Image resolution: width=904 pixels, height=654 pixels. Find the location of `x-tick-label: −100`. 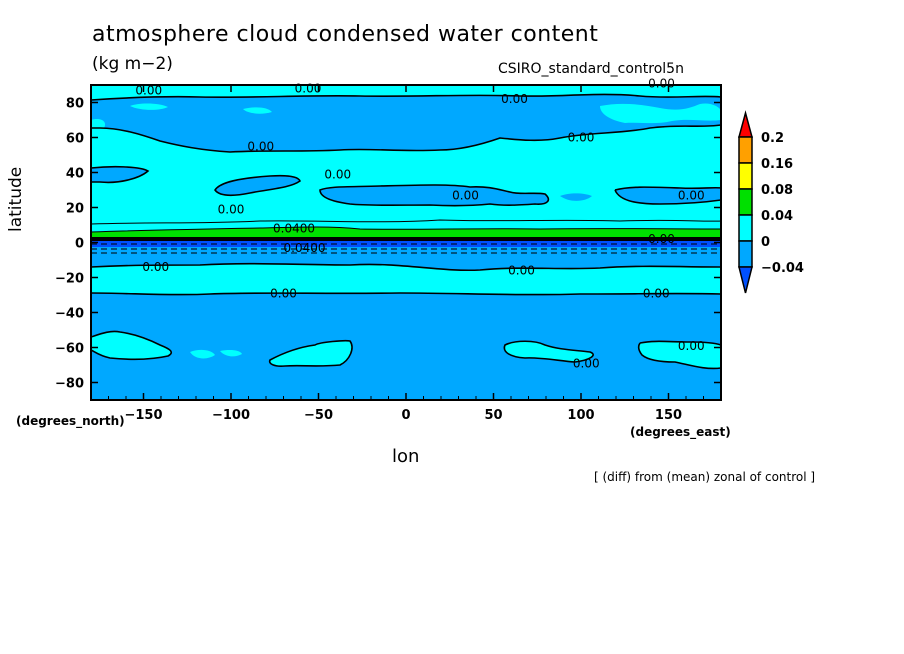

x-tick-label: −100 is located at coordinates (231, 415).